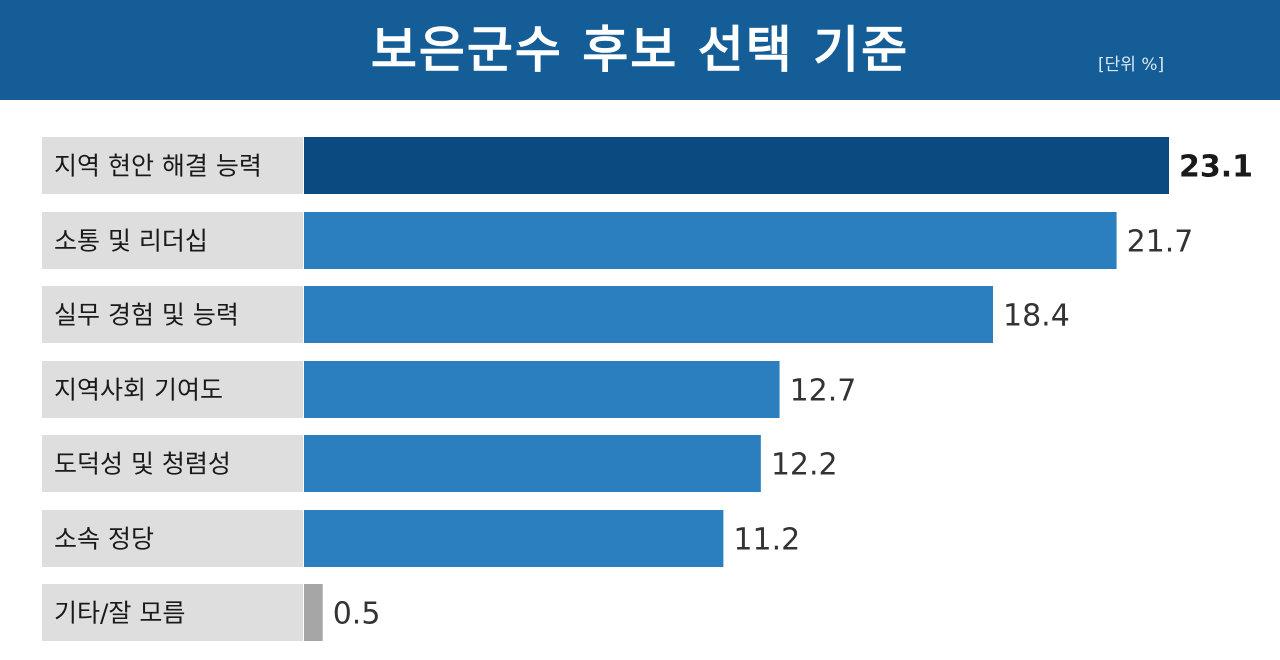  What do you see at coordinates (138, 390) in the screenshot?
I see `category-label-4: 지역사회 기여도` at bounding box center [138, 390].